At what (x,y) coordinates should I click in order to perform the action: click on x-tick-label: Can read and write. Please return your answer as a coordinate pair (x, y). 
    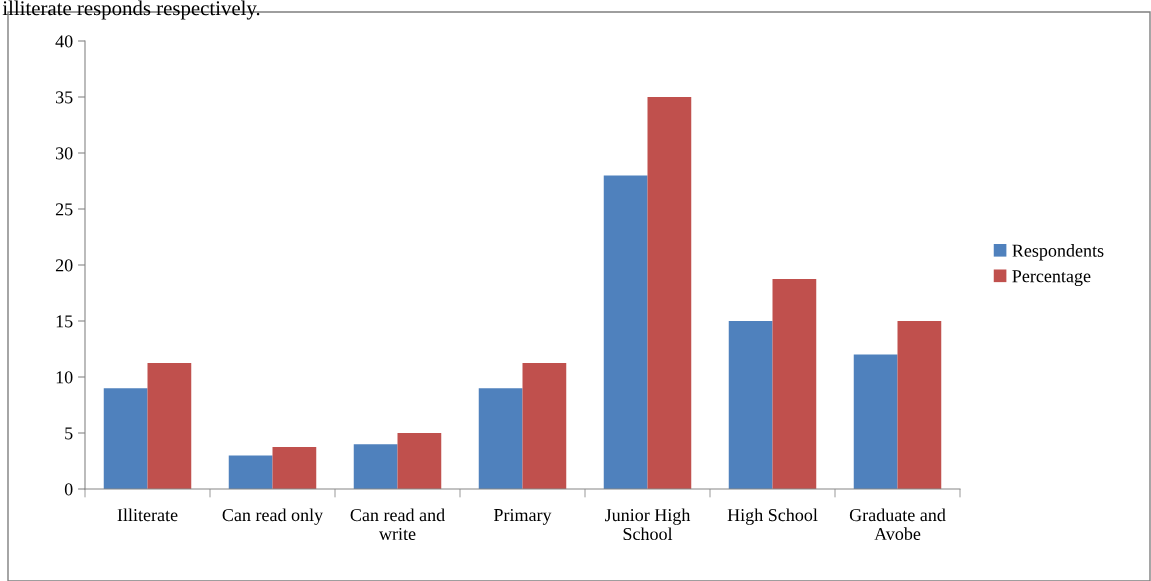
    Looking at the image, I should click on (397, 524).